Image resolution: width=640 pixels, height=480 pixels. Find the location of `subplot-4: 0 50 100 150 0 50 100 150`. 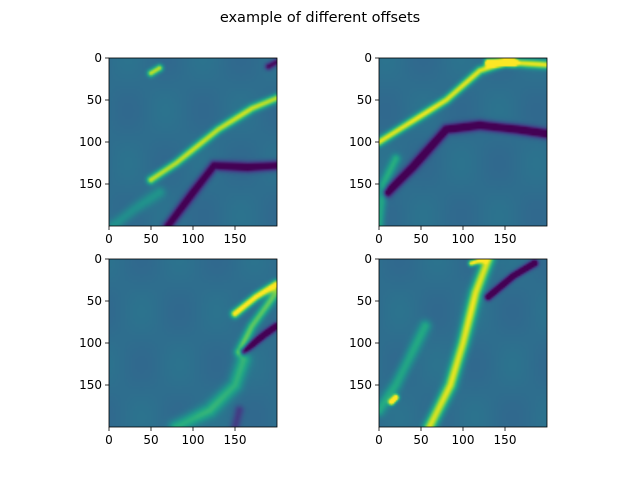

subplot-4: 0 50 100 150 0 50 100 150 is located at coordinates (448, 349).